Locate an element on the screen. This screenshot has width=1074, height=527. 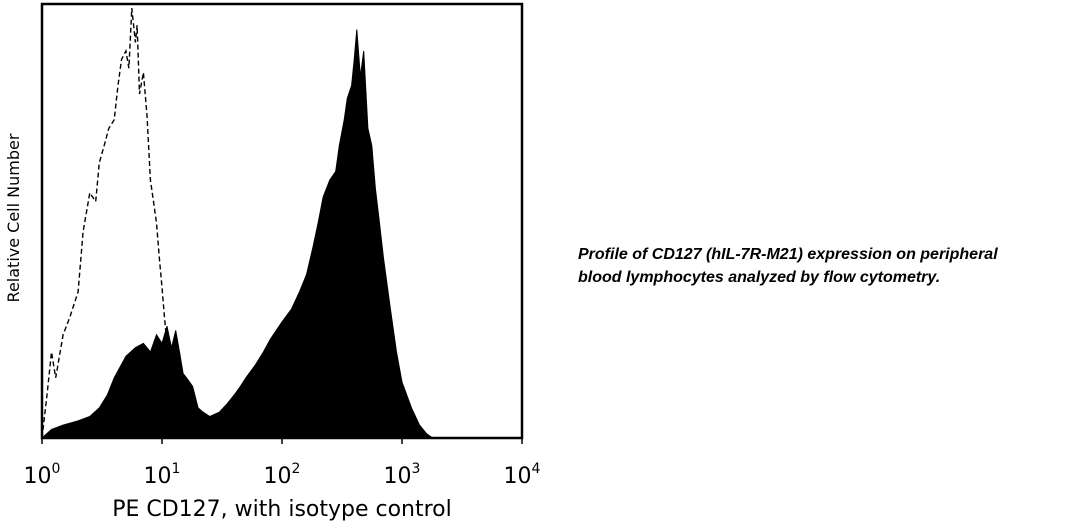
x-tick-label-3: 103 is located at coordinates (402, 475).